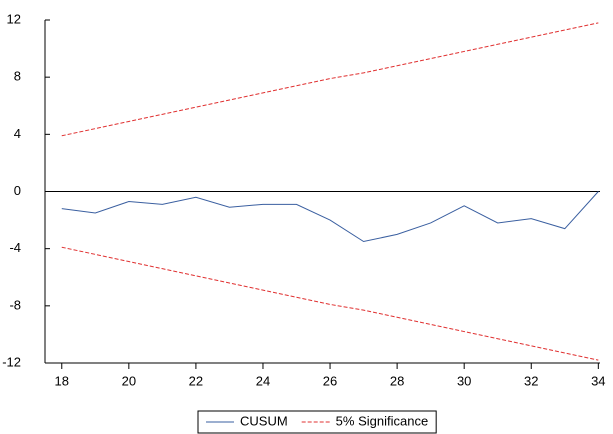 This screenshot has width=613, height=434. I want to click on x-tick-label: 26, so click(330, 380).